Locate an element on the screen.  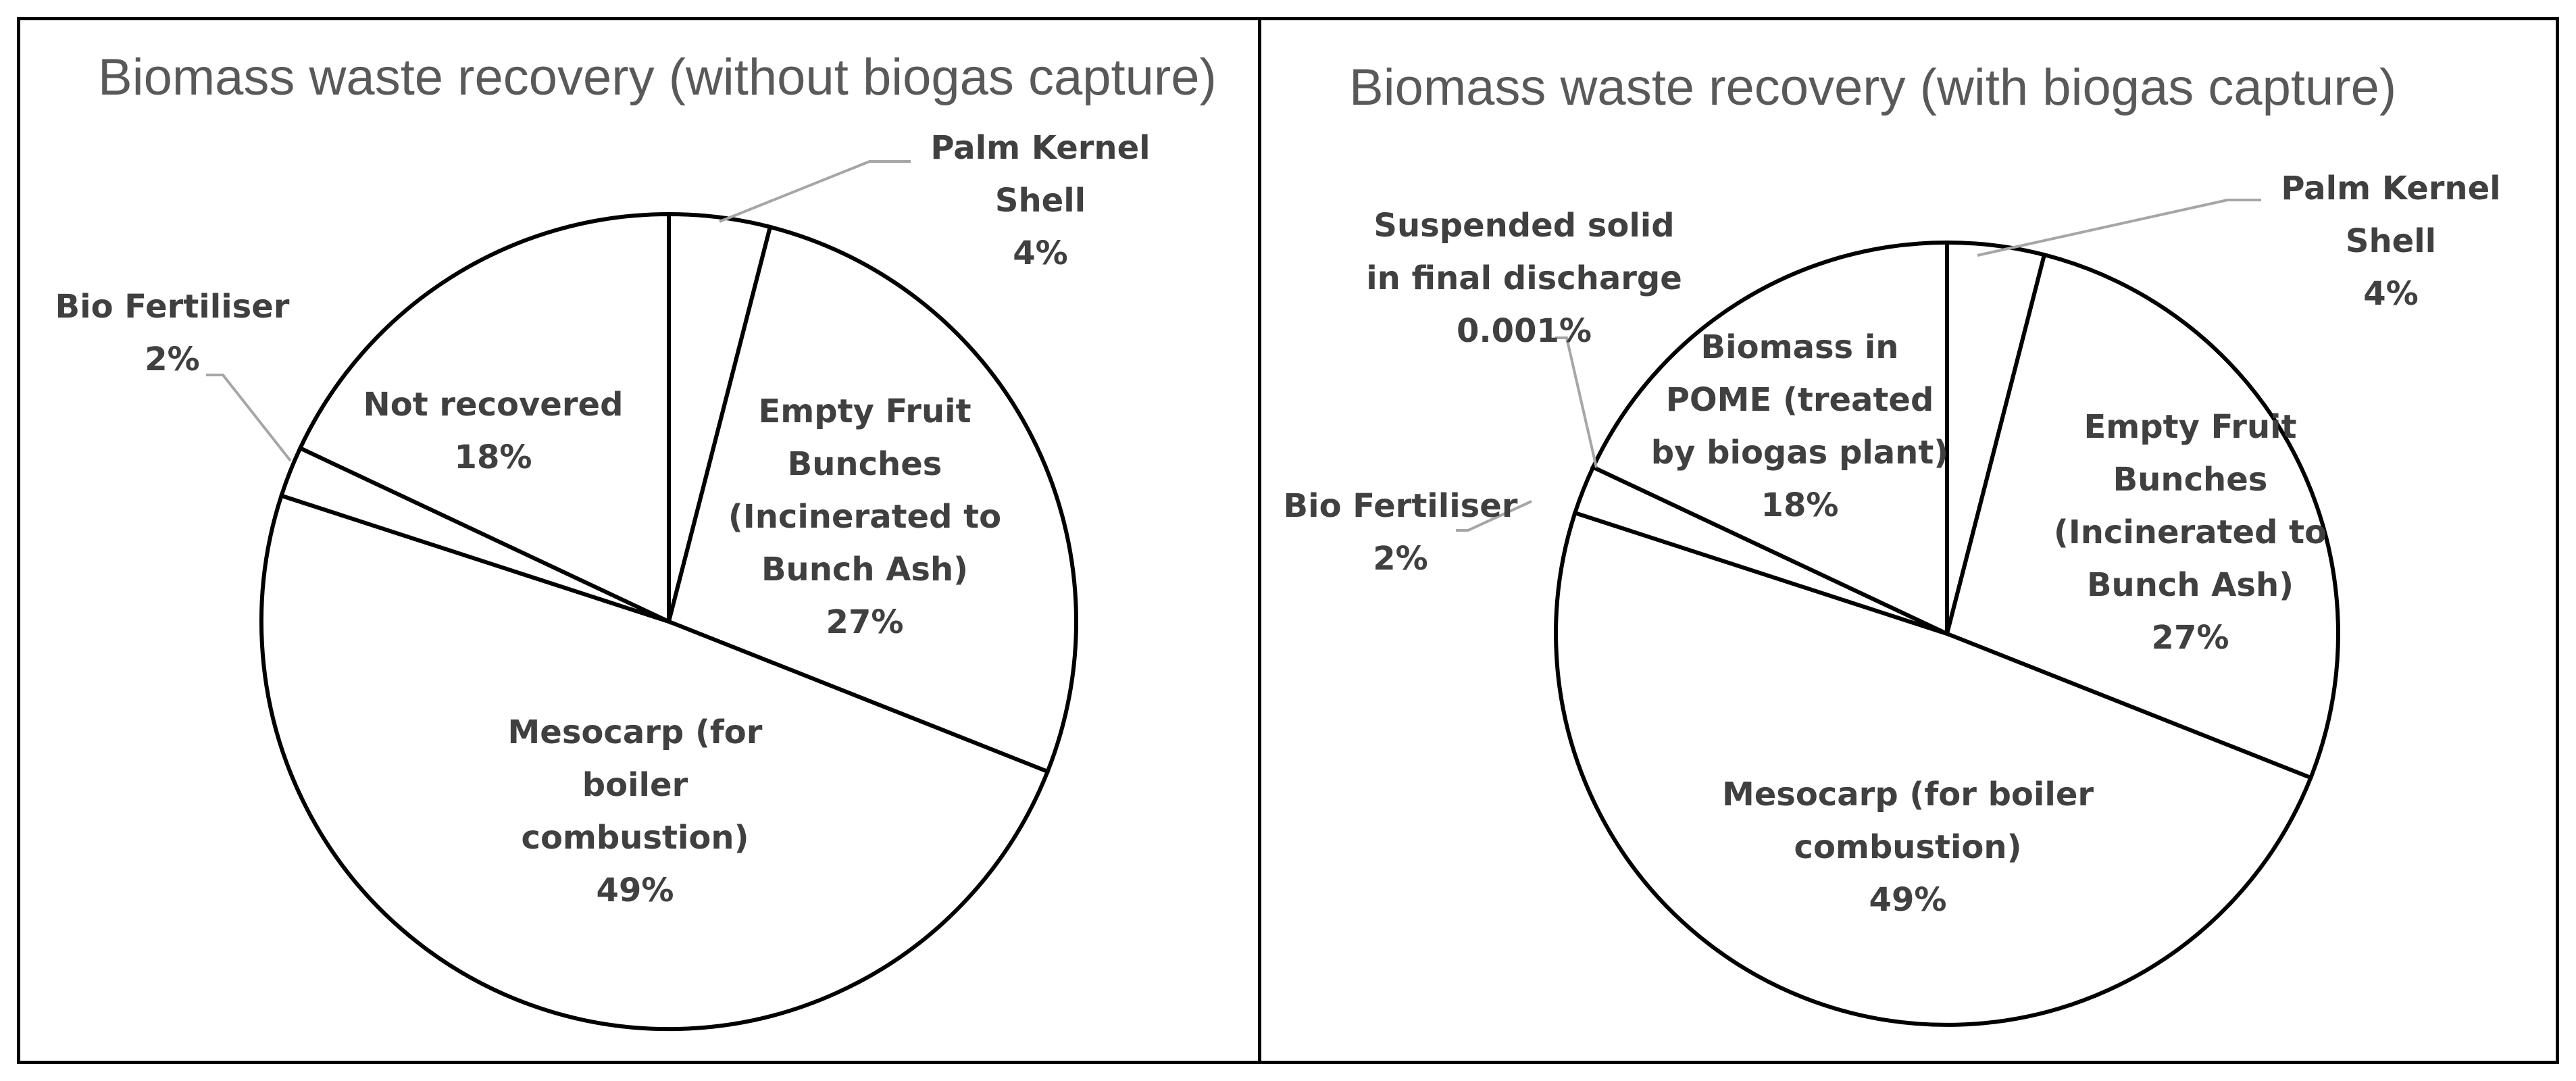
right-slice-empty-fruit is located at coordinates (2142, 516).